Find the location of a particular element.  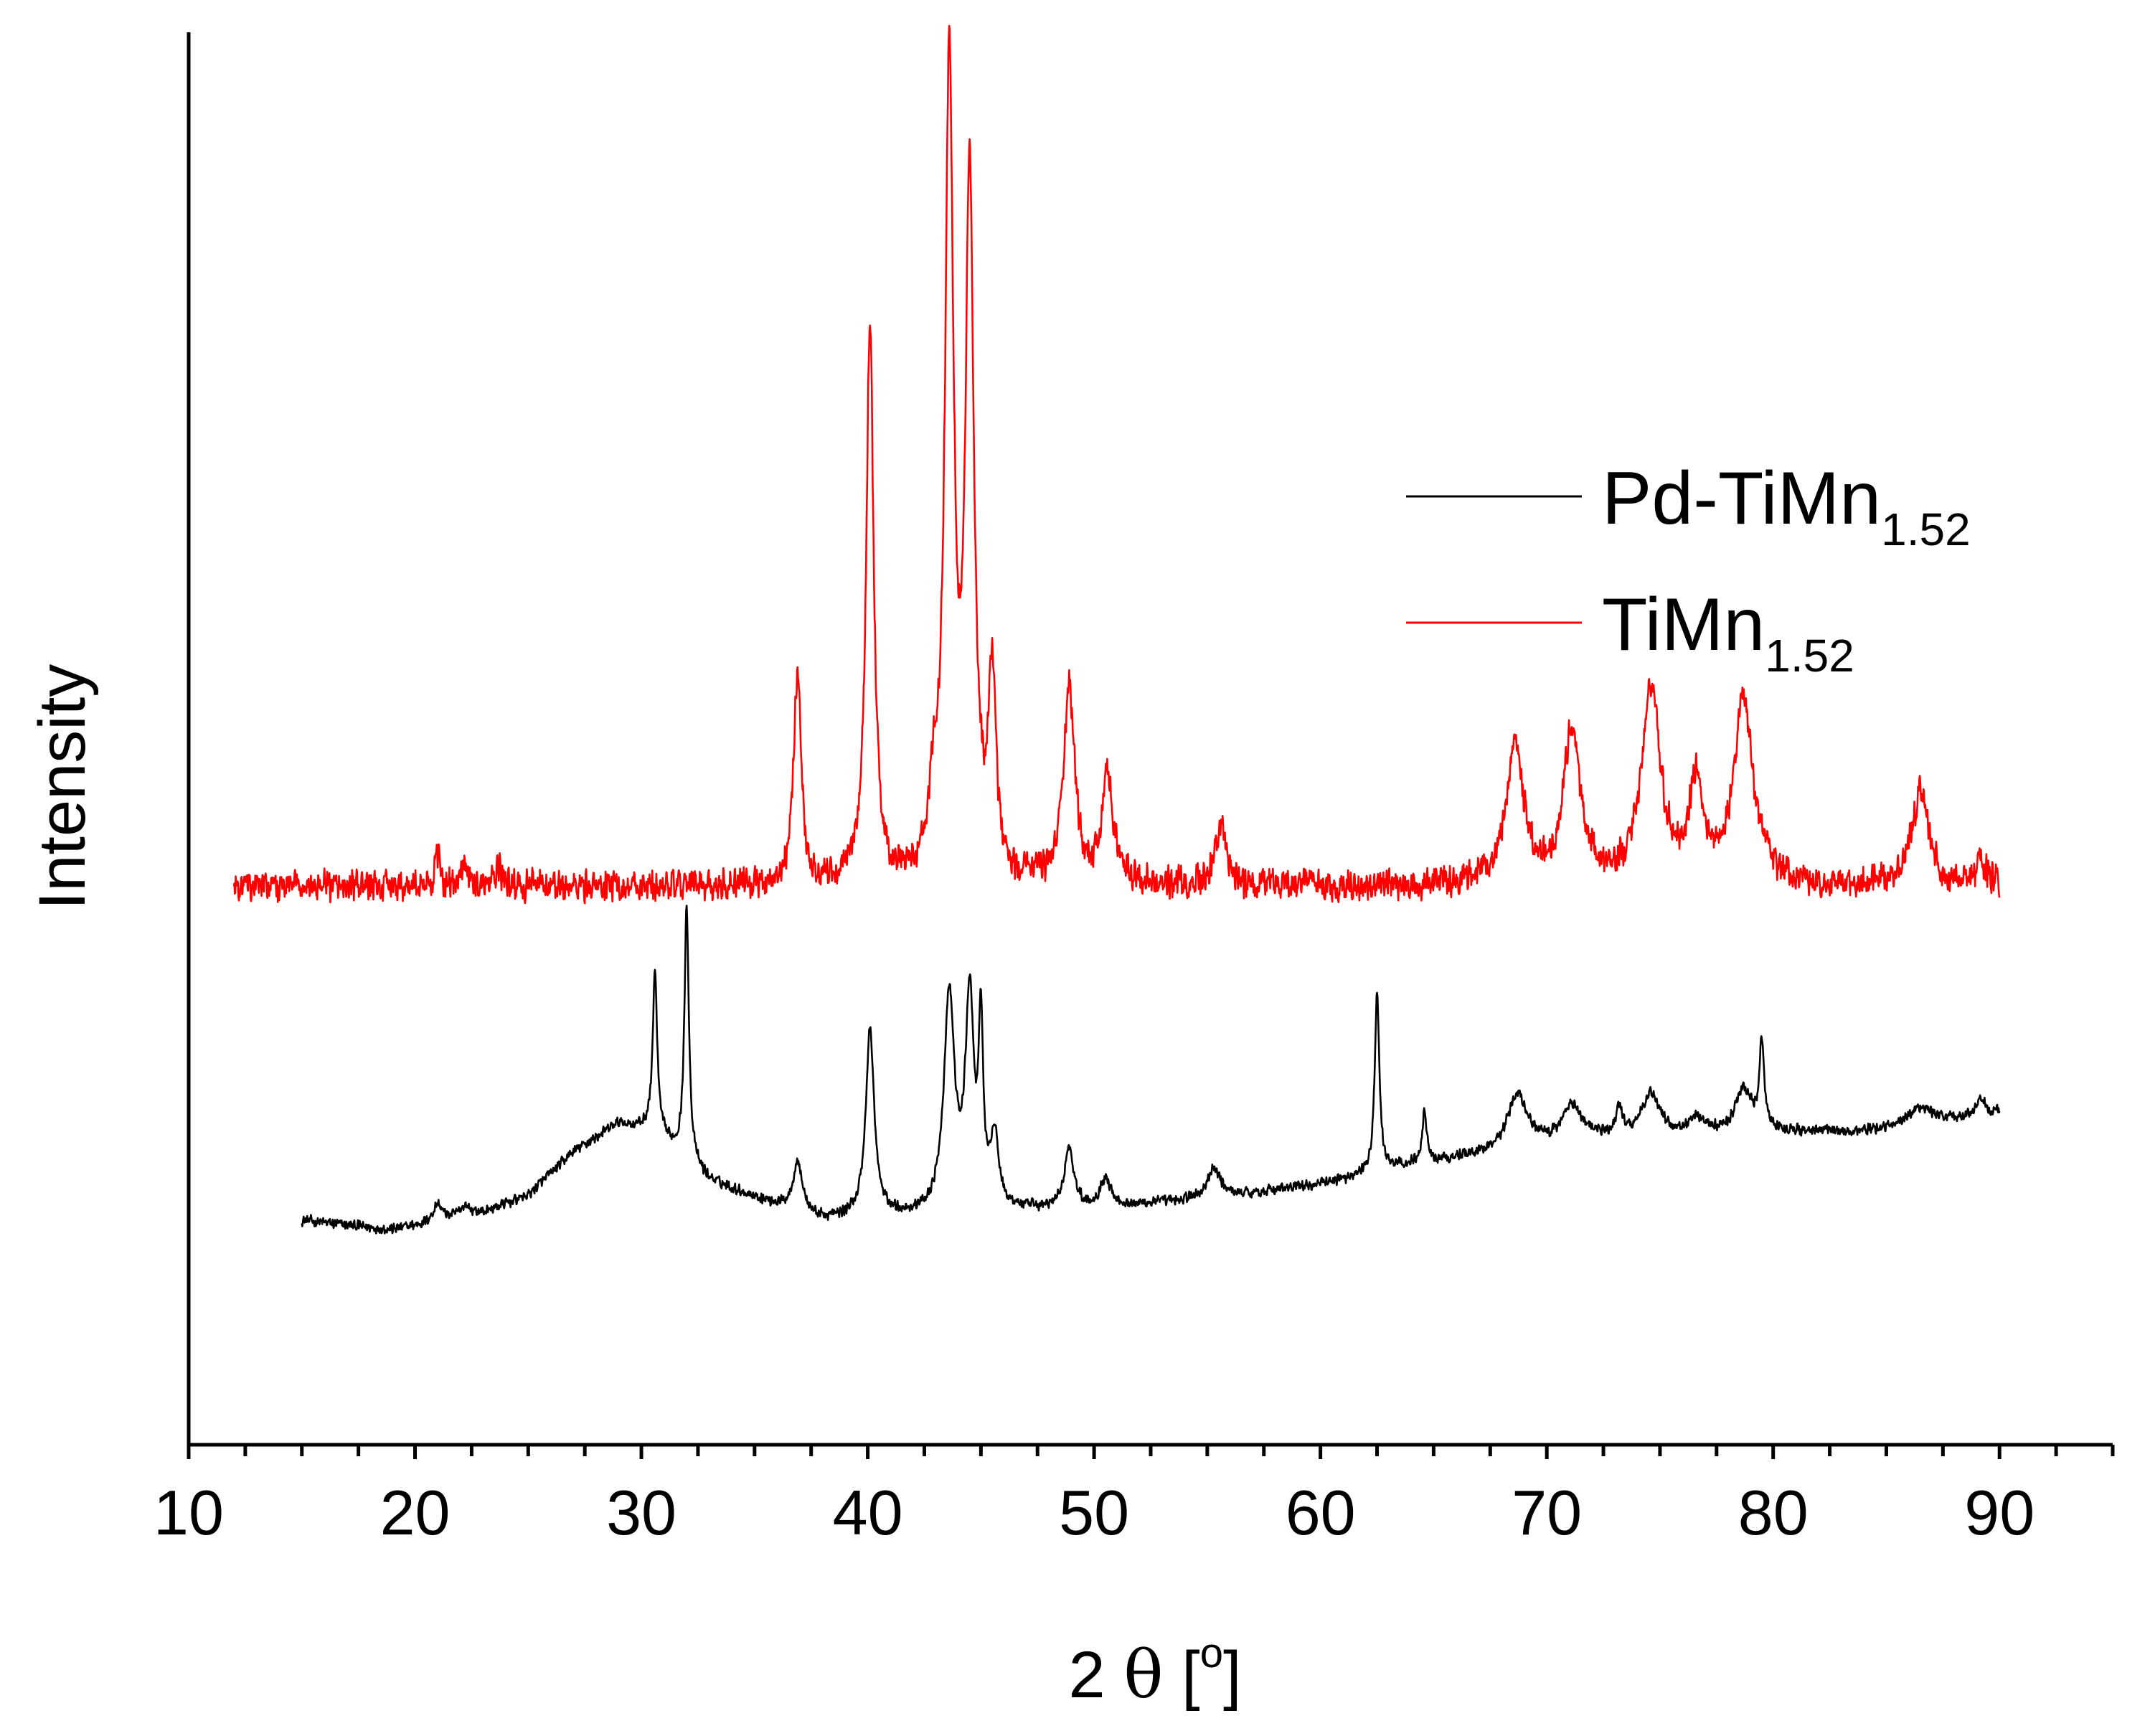

x-axis-title-bracket-close: ] is located at coordinates (1232, 1675).